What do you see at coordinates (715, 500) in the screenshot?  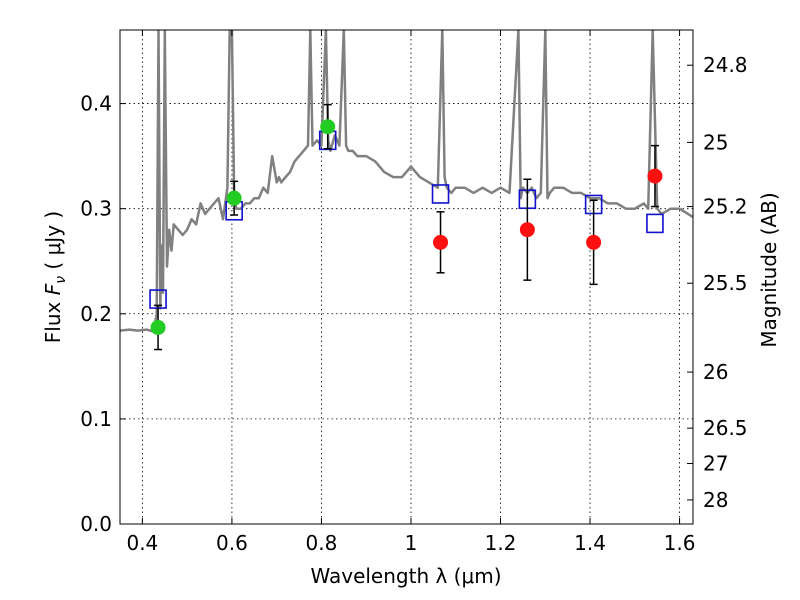 I see `y2-tick-label: 28` at bounding box center [715, 500].